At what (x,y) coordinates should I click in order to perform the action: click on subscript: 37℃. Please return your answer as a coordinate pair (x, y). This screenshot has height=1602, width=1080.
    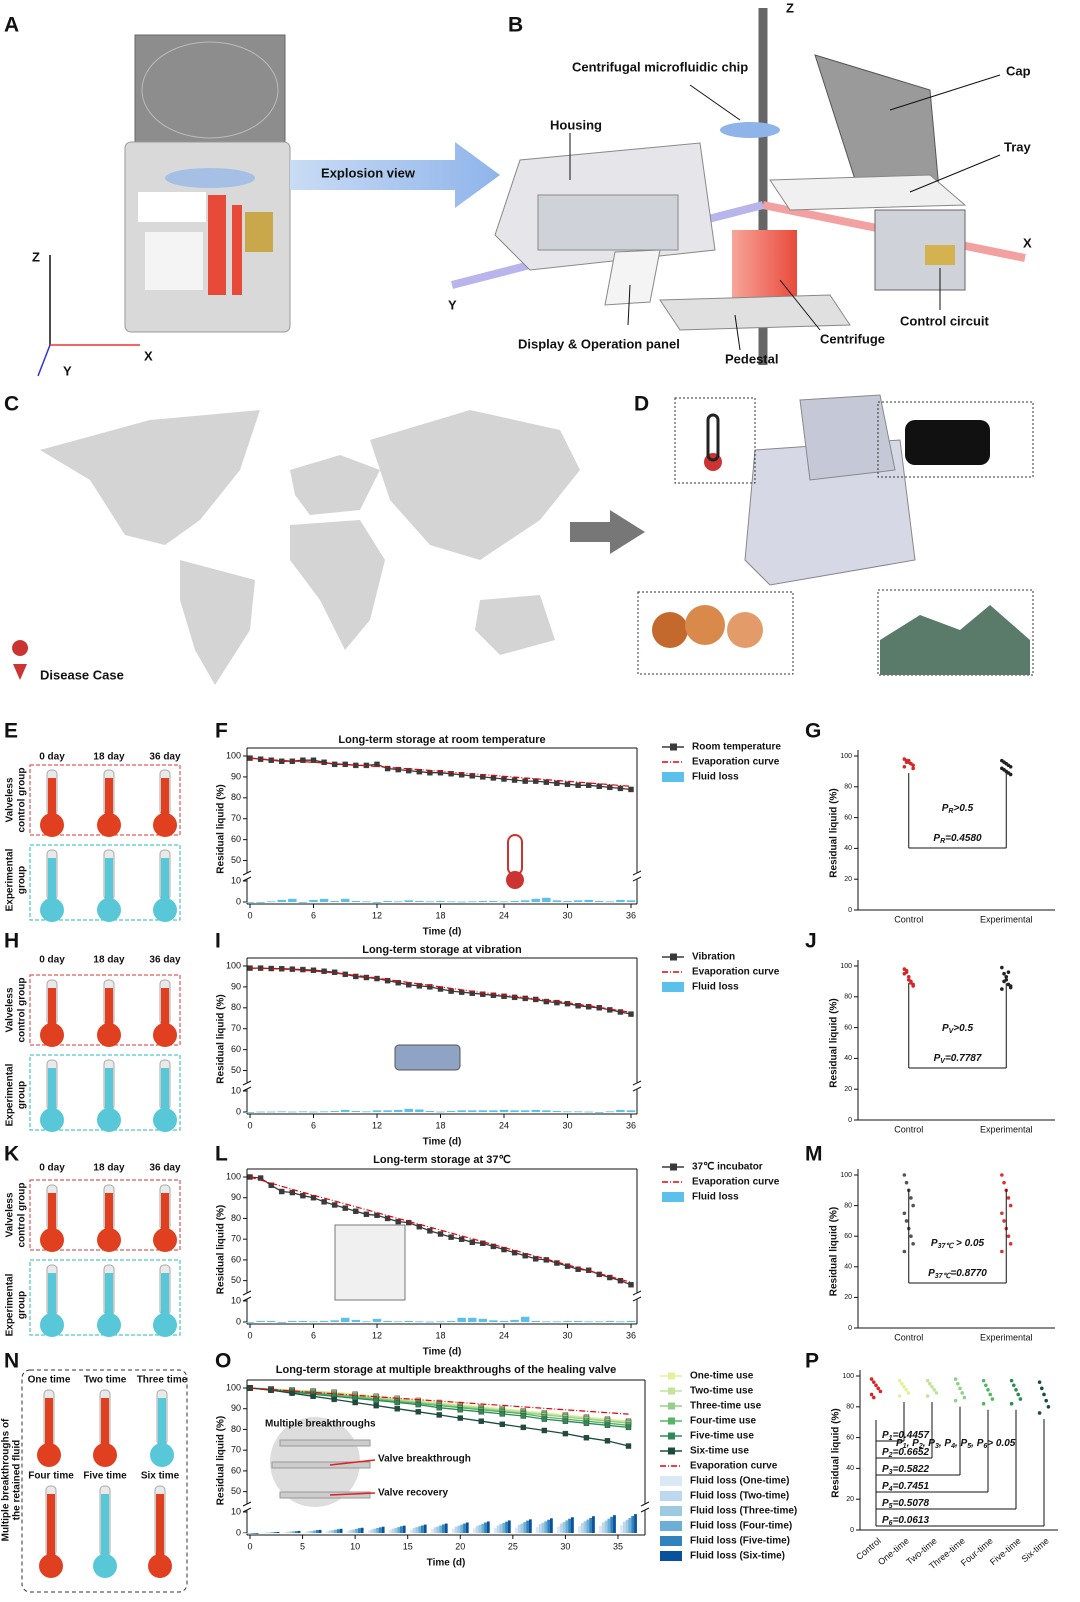
    Looking at the image, I should click on (946, 1246).